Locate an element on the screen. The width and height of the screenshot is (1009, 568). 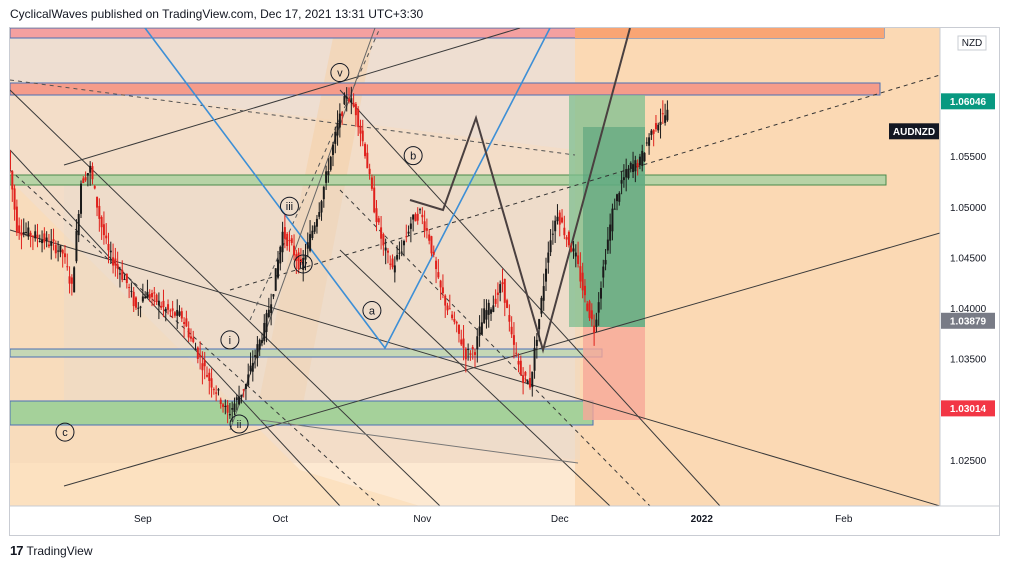
time-axis: Sep Oct Nov Dec 2022 Feb is located at coordinates (505, 515).